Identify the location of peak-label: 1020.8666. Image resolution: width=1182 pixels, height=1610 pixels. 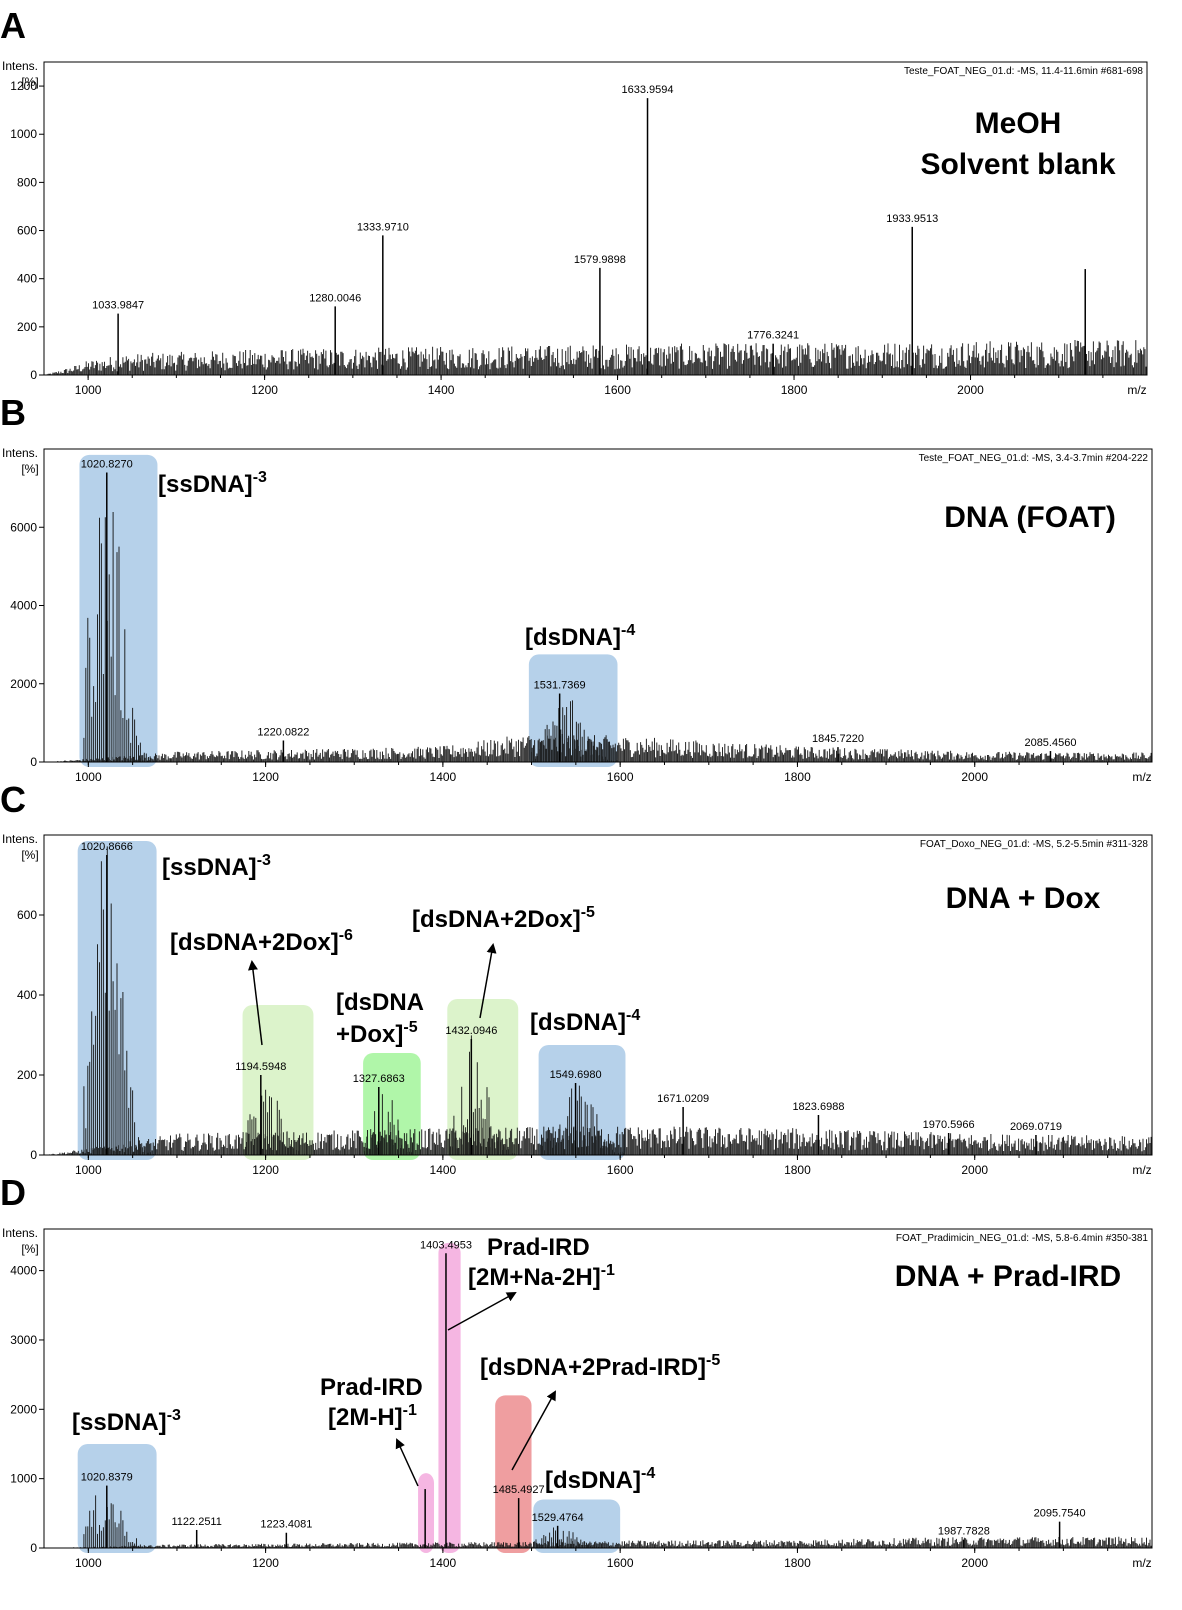
(107, 847).